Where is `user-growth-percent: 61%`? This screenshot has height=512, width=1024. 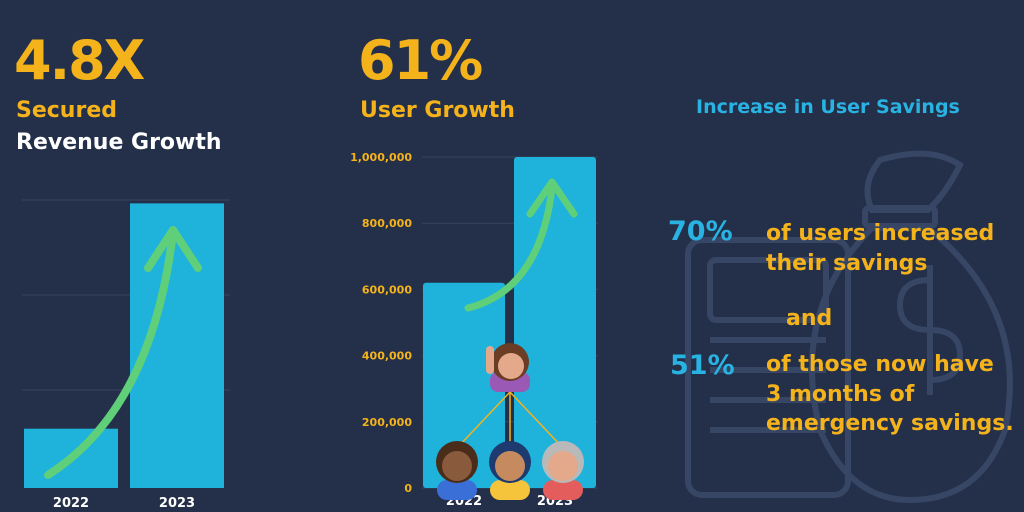
user-growth-percent: 61% is located at coordinates (420, 60).